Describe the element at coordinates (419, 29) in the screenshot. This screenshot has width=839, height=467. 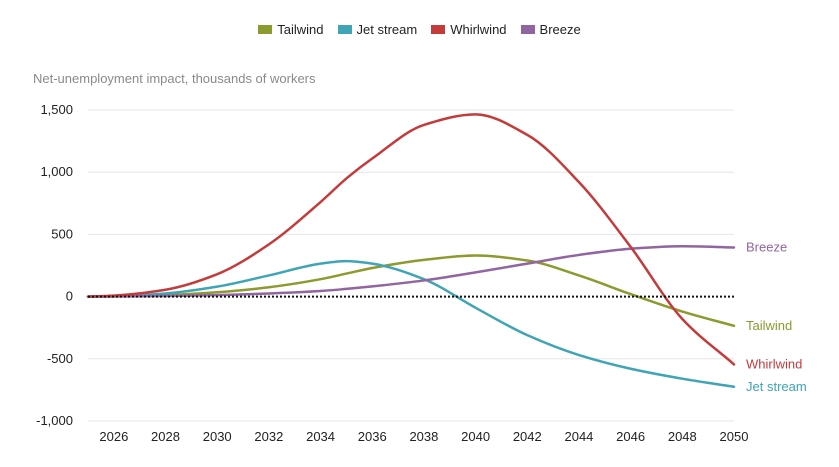
I see `legend: Tailwind Jet stream Whirlwind Breeze` at that location.